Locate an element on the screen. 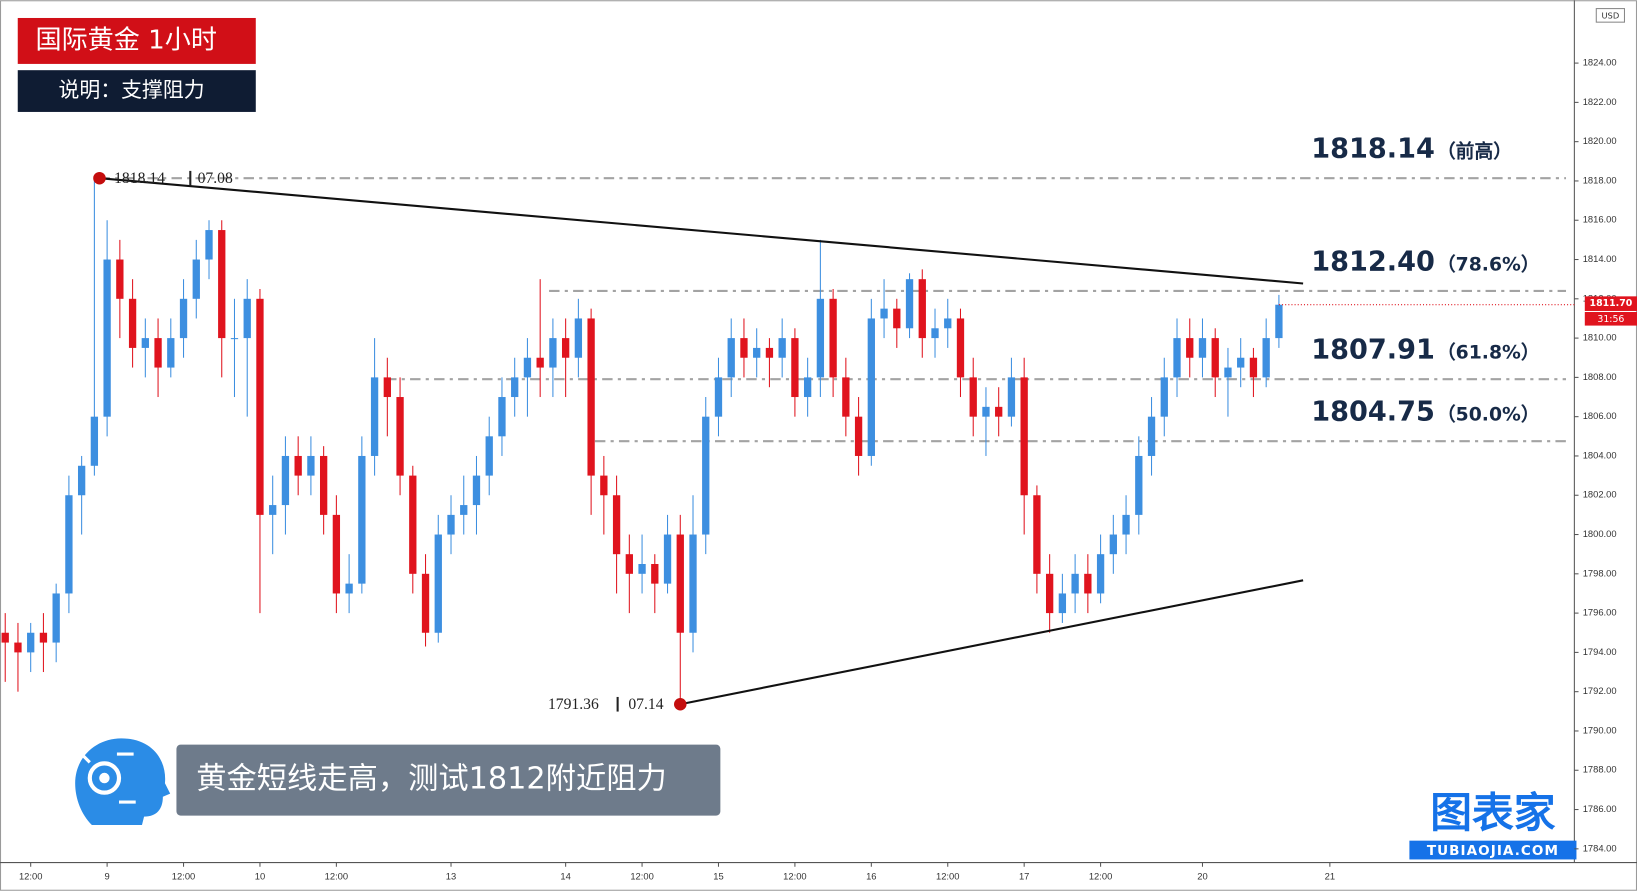  avatar-icon is located at coordinates (123, 781).